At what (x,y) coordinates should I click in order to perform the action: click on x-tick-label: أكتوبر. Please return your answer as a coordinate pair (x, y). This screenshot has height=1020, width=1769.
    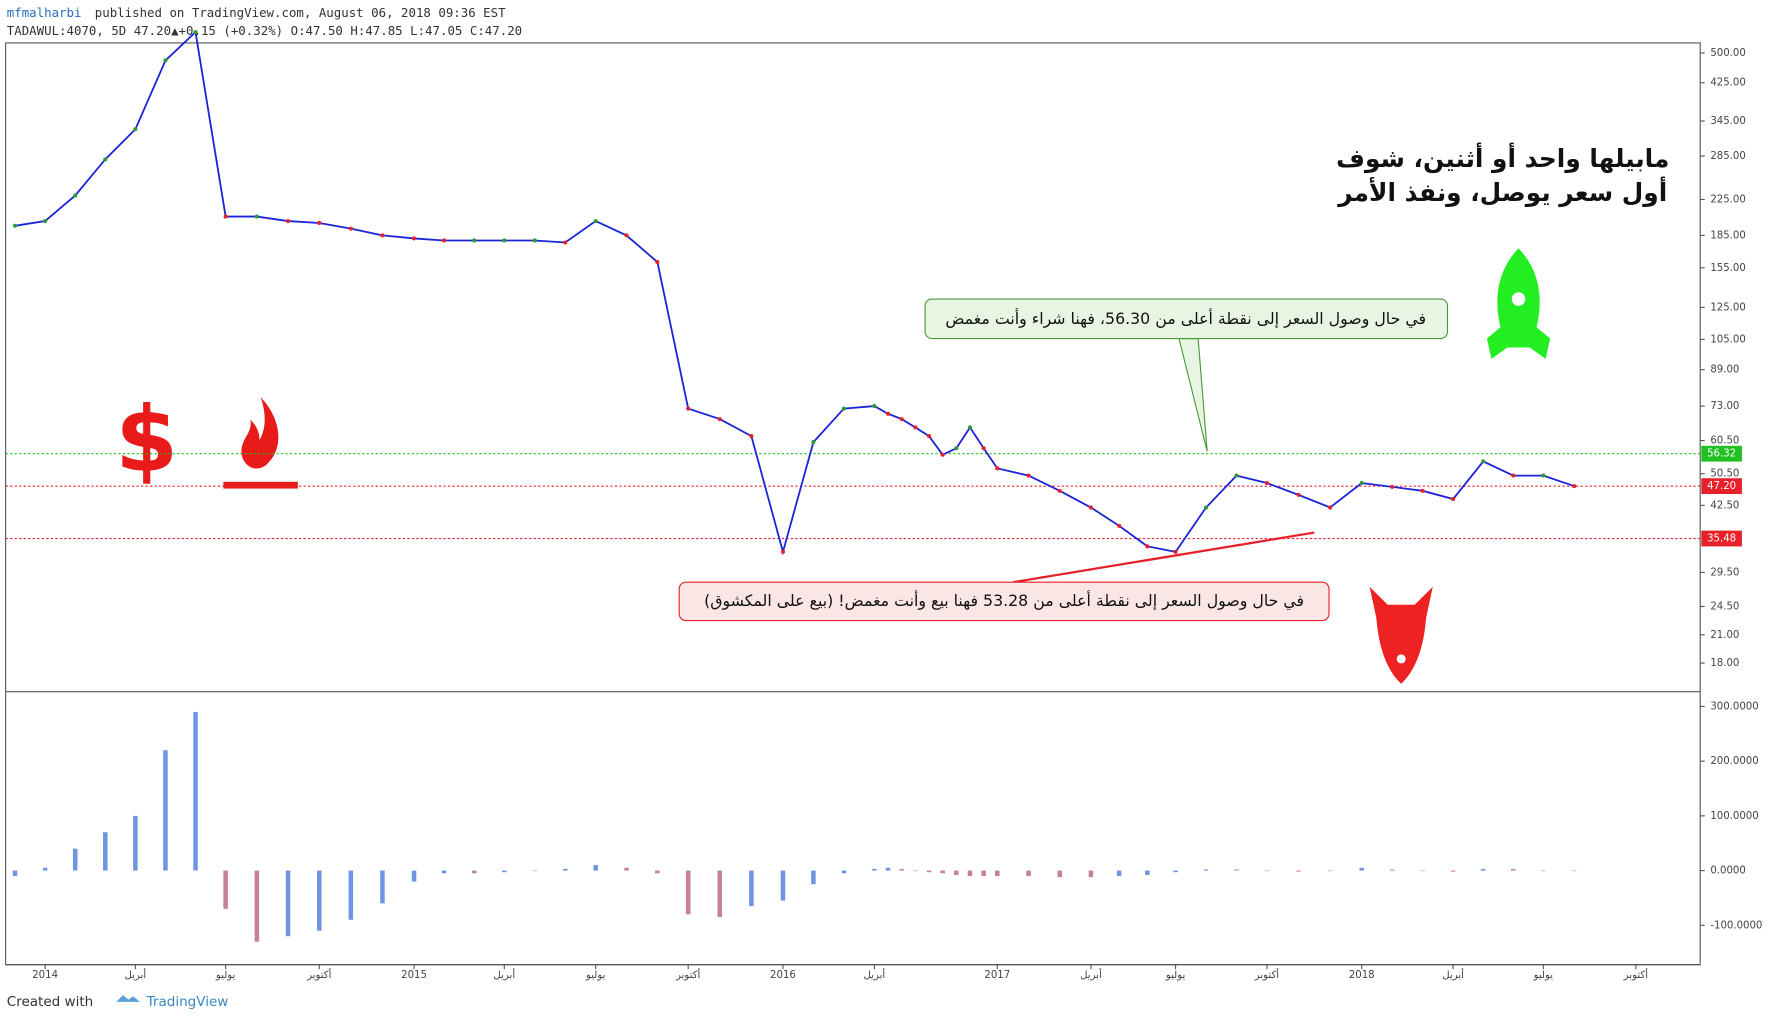
    Looking at the image, I should click on (1267, 974).